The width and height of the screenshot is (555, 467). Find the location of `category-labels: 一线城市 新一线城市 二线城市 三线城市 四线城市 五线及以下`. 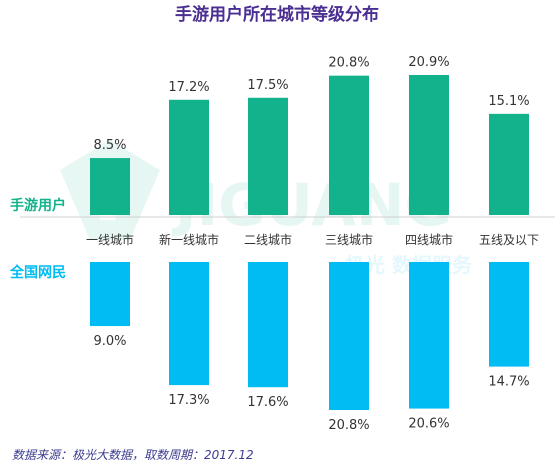

category-labels: 一线城市 新一线城市 二线城市 三线城市 四线城市 五线及以下 is located at coordinates (312, 239).